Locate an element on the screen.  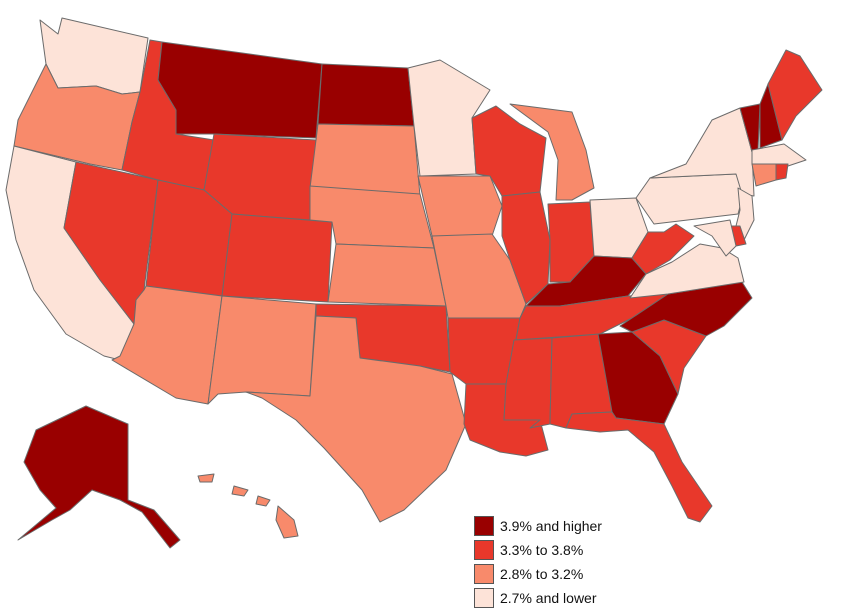
state-KS is located at coordinates (387, 275).